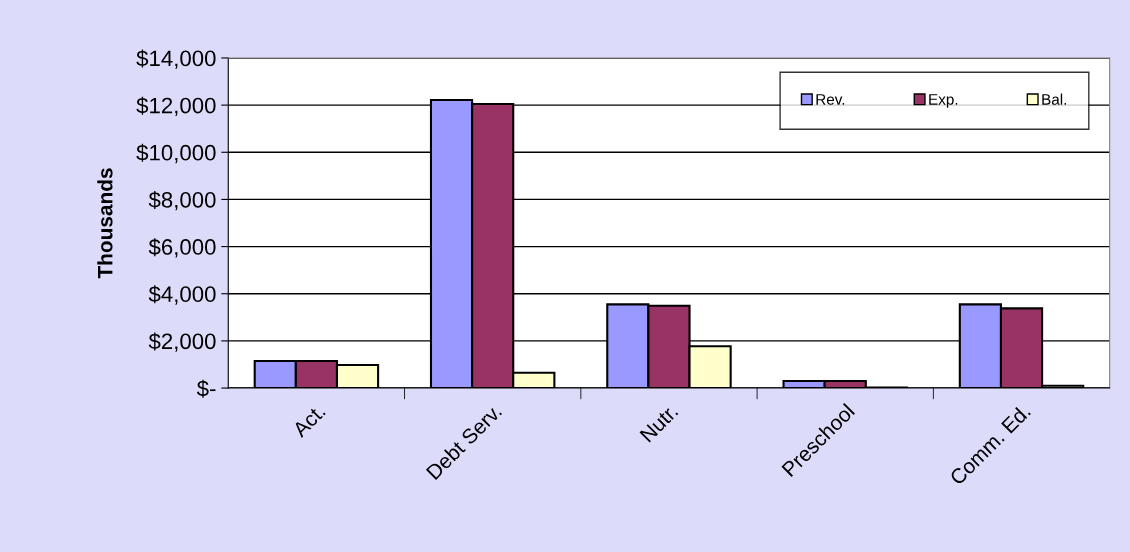  I want to click on x-tick-label: Act., so click(308, 421).